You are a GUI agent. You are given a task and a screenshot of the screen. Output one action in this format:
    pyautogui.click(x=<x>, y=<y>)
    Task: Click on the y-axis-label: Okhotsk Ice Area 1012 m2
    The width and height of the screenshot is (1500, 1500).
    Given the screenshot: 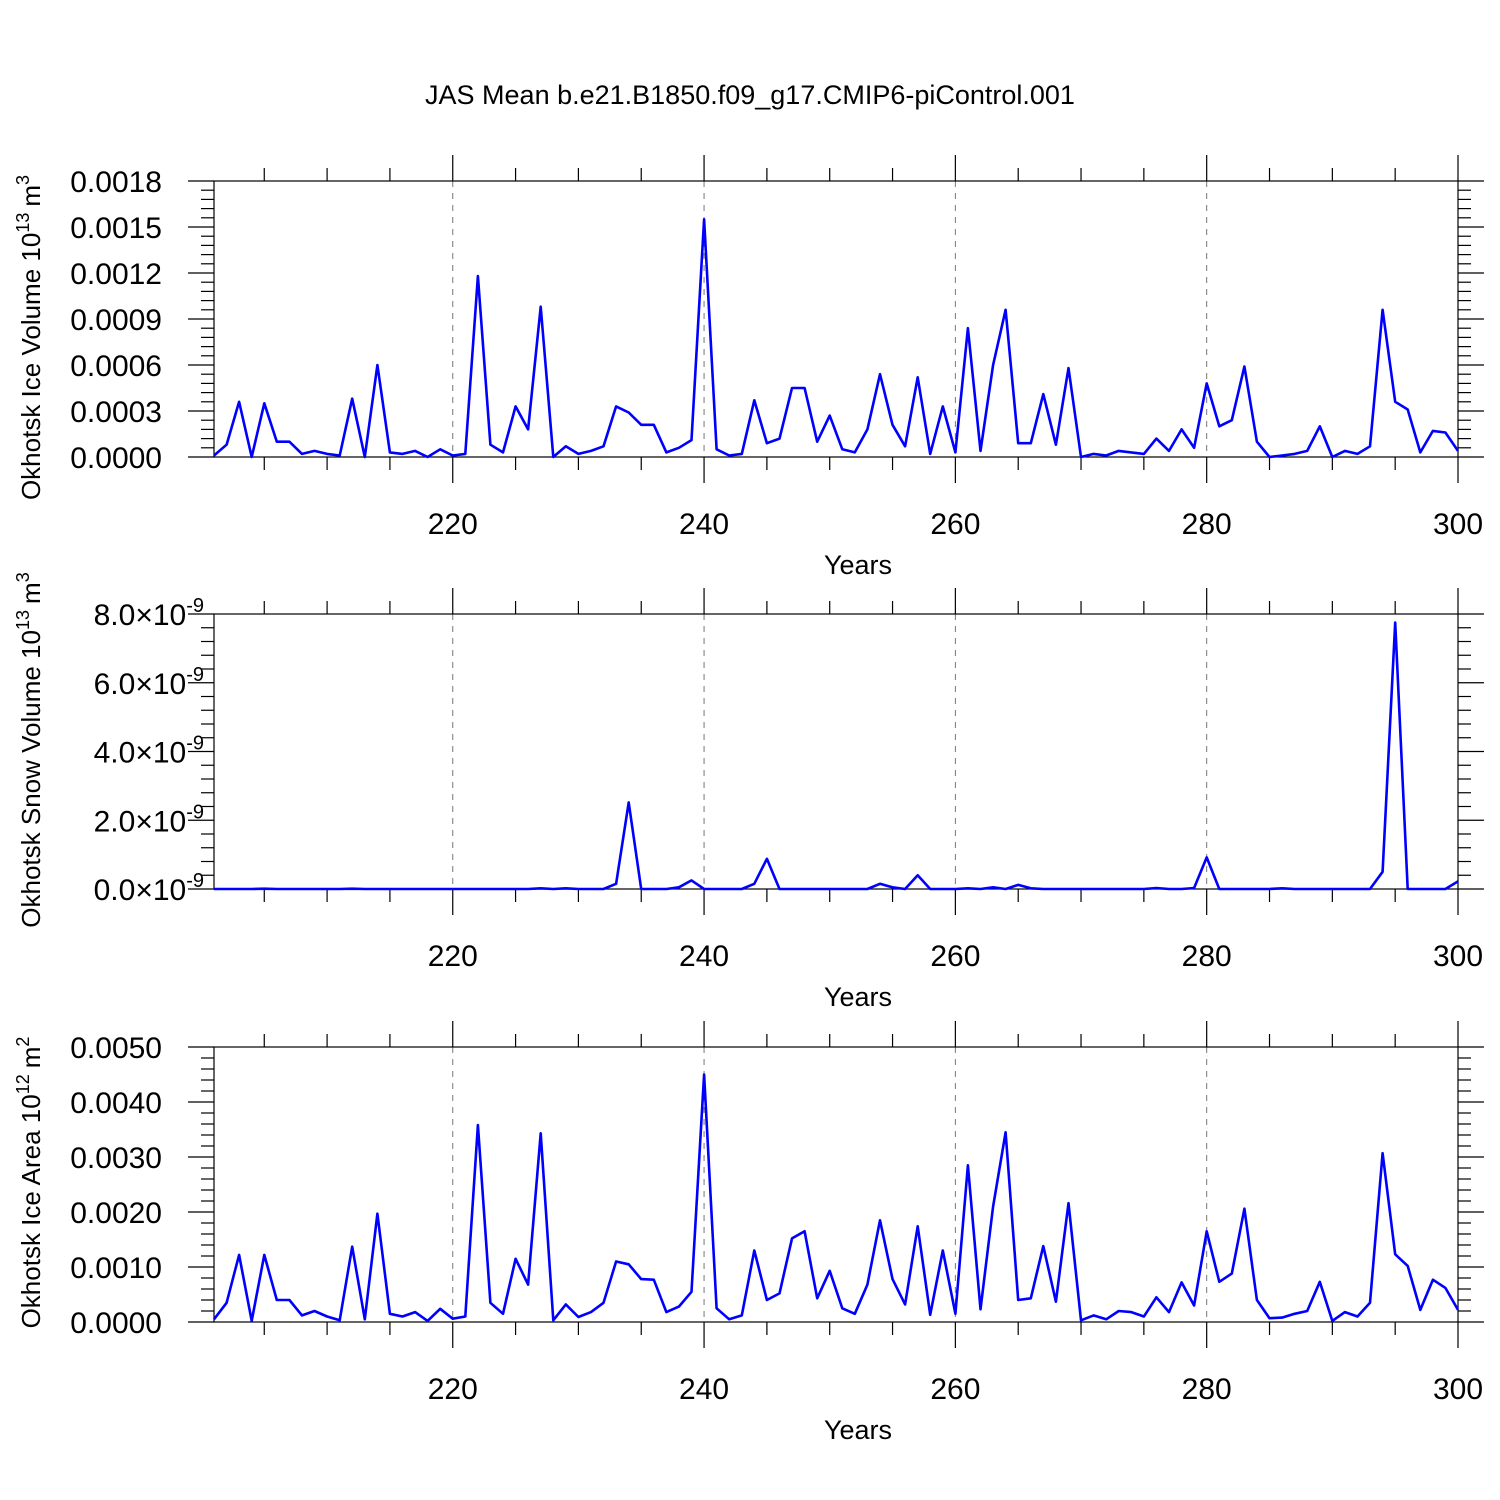 What is the action you would take?
    pyautogui.click(x=29, y=1183)
    